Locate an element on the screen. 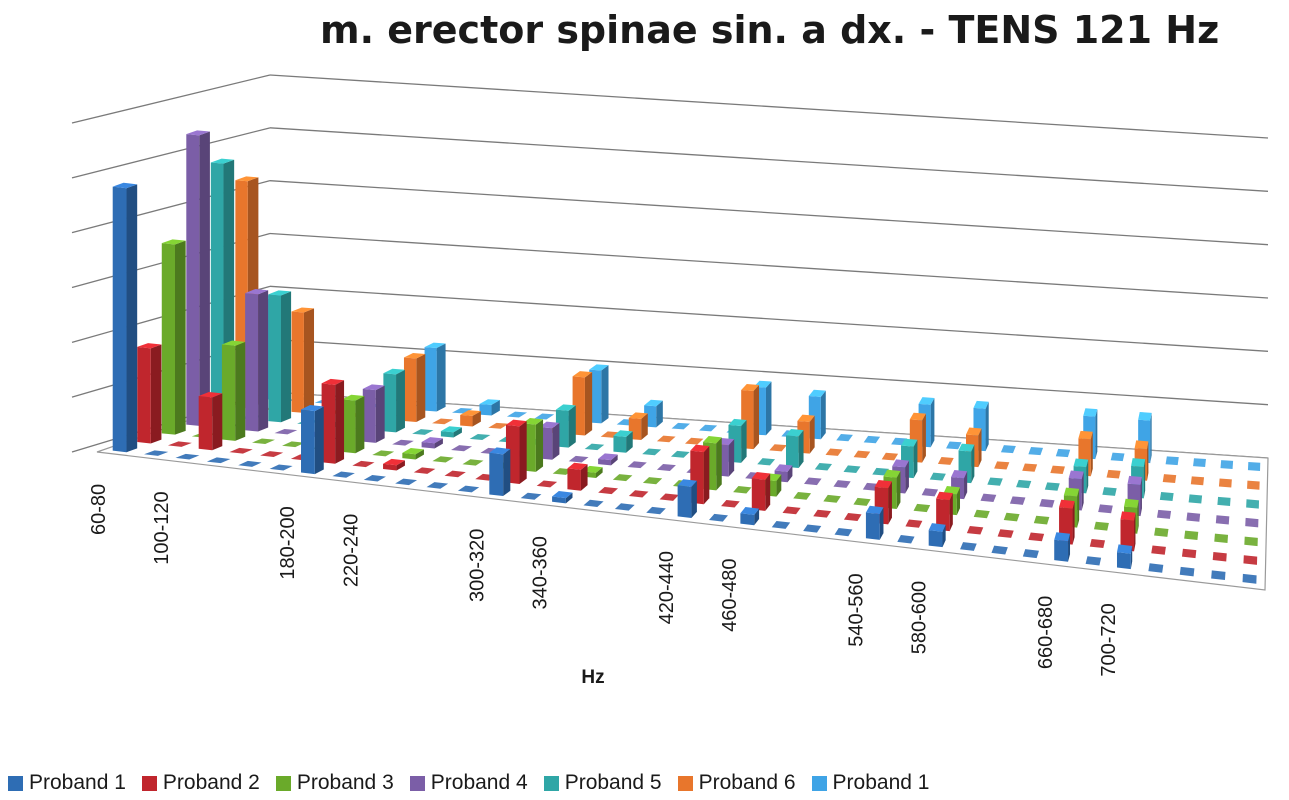 The height and width of the screenshot is (800, 1289). x-tick-label: 460-480 is located at coordinates (730, 594).